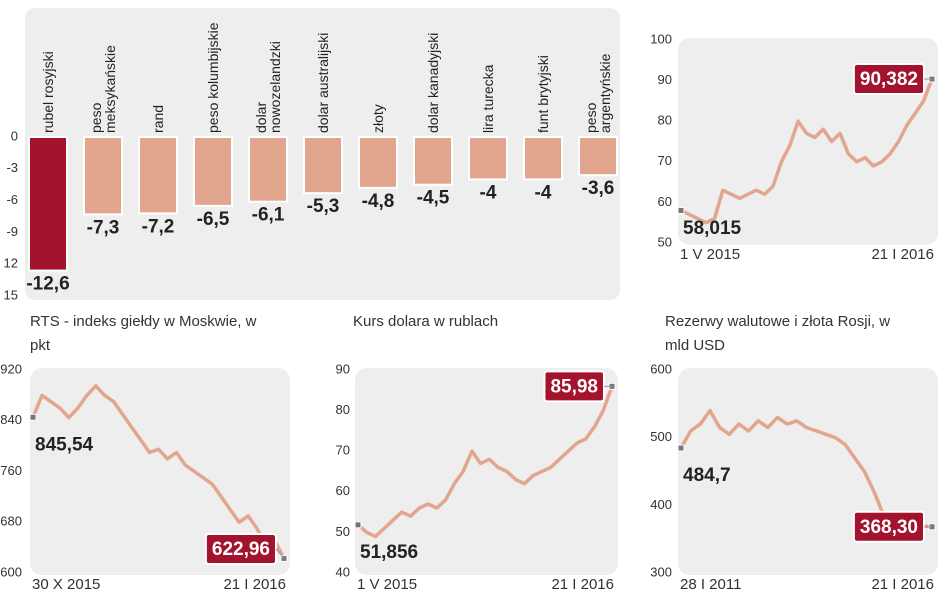 The width and height of the screenshot is (948, 593). I want to click on chart-title: Kurs dolara w rublach, so click(426, 321).